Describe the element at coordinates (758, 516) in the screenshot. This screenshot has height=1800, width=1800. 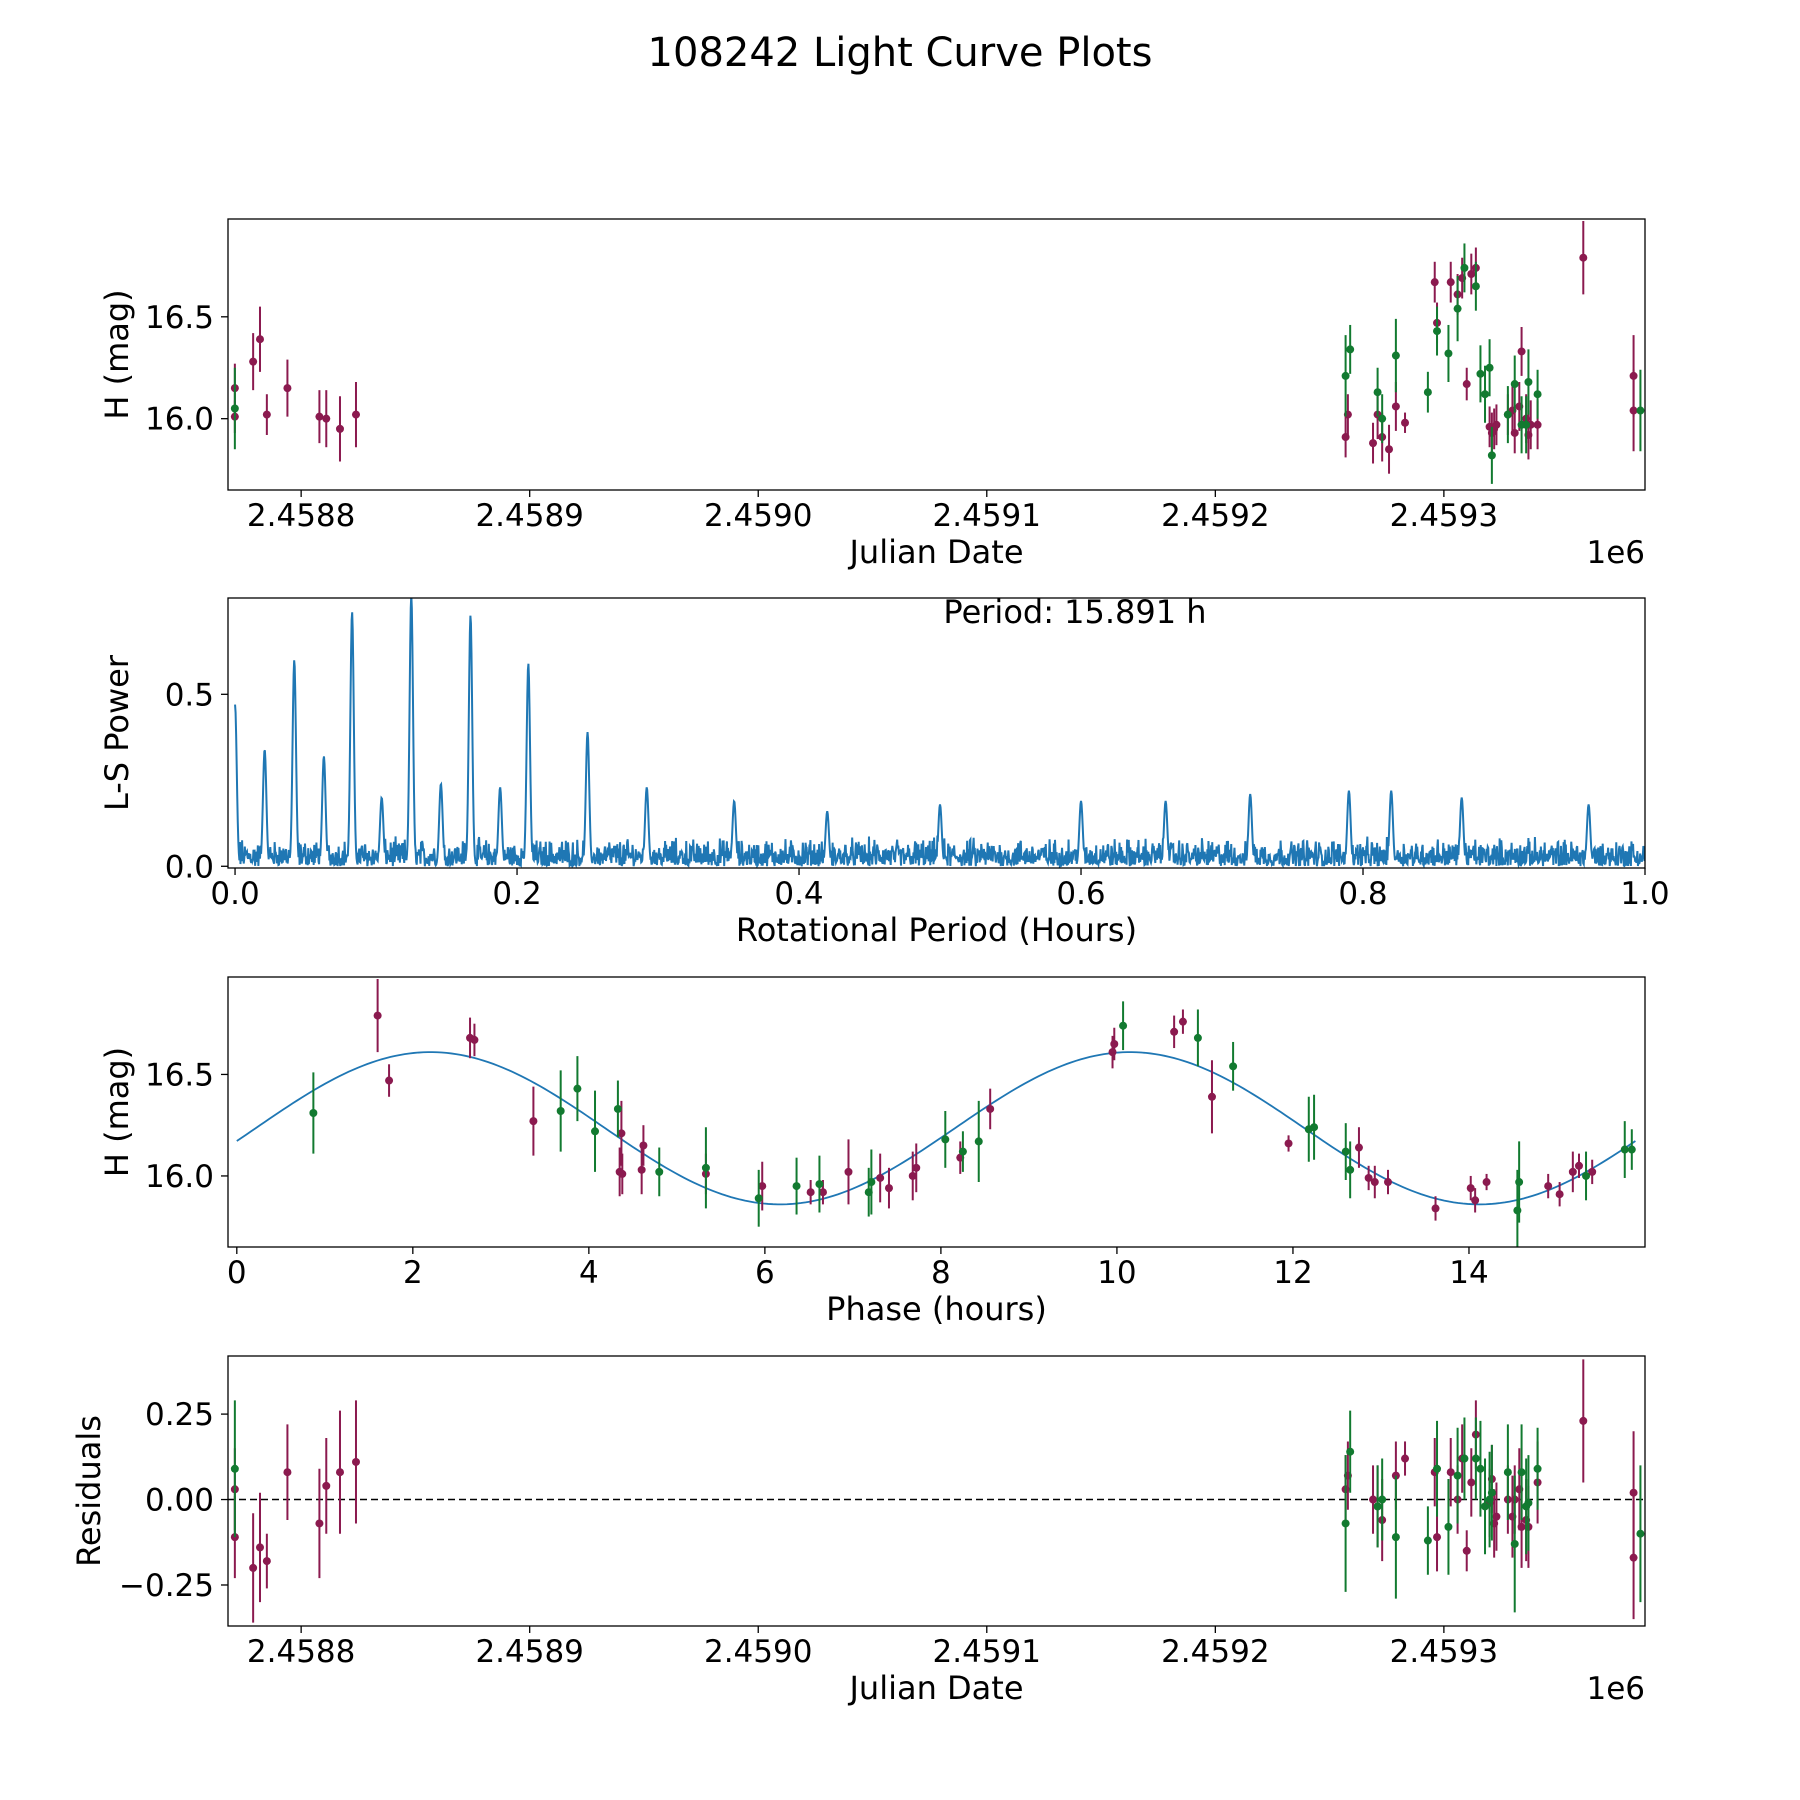
I see `x-tick-label: 2.4590` at that location.